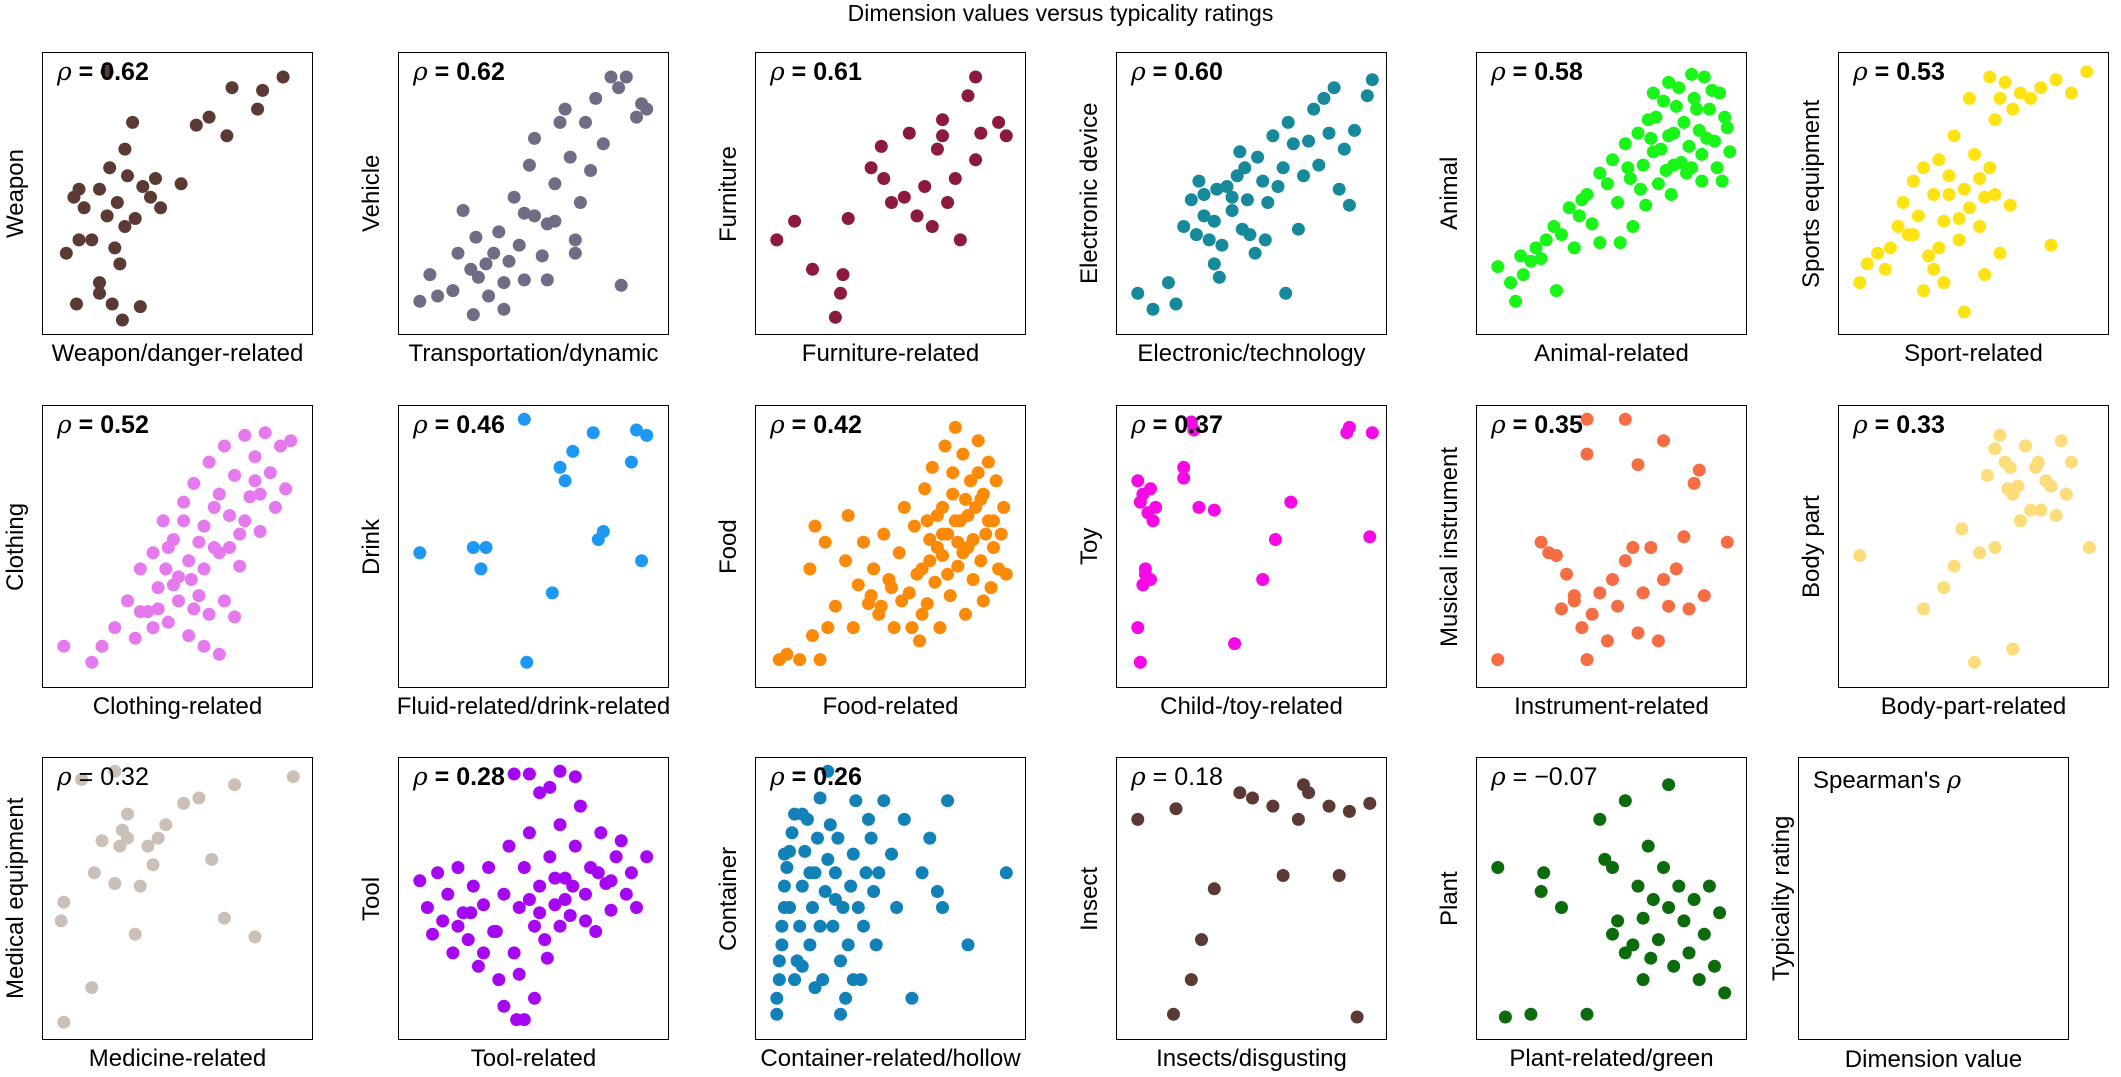  I want to click on rho-symbol: ρ, so click(64, 71).